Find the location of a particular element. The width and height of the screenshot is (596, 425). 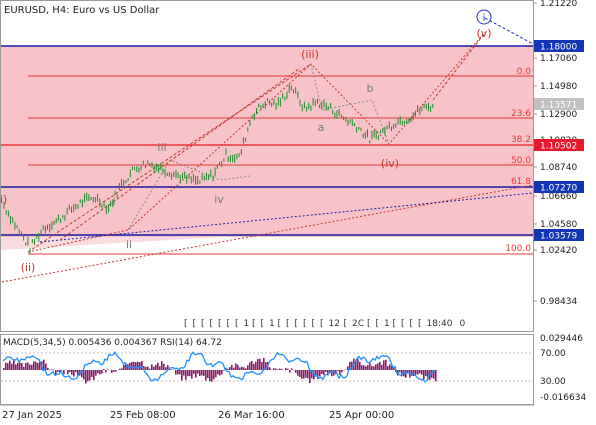

wave-label-iii: iii is located at coordinates (161, 147).